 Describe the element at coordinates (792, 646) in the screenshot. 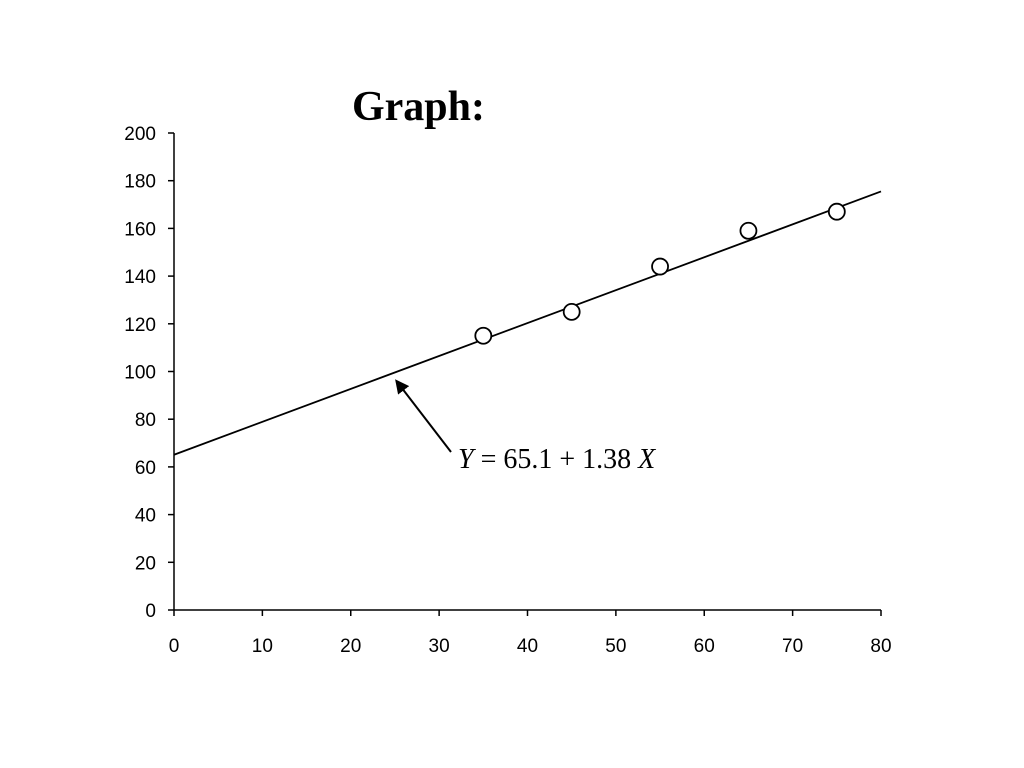

I see `x-tick-label: 70` at that location.